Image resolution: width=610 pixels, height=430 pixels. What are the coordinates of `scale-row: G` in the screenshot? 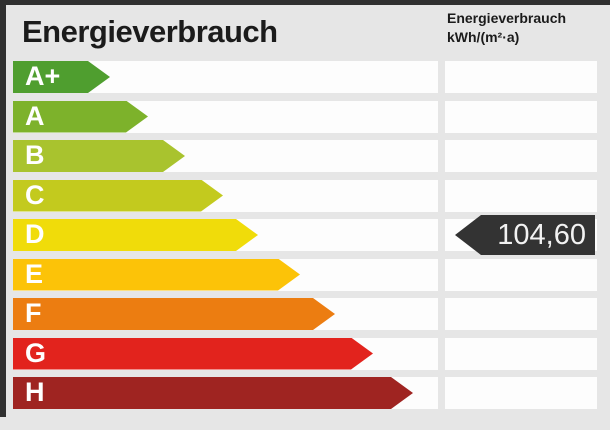 It's located at (305, 353).